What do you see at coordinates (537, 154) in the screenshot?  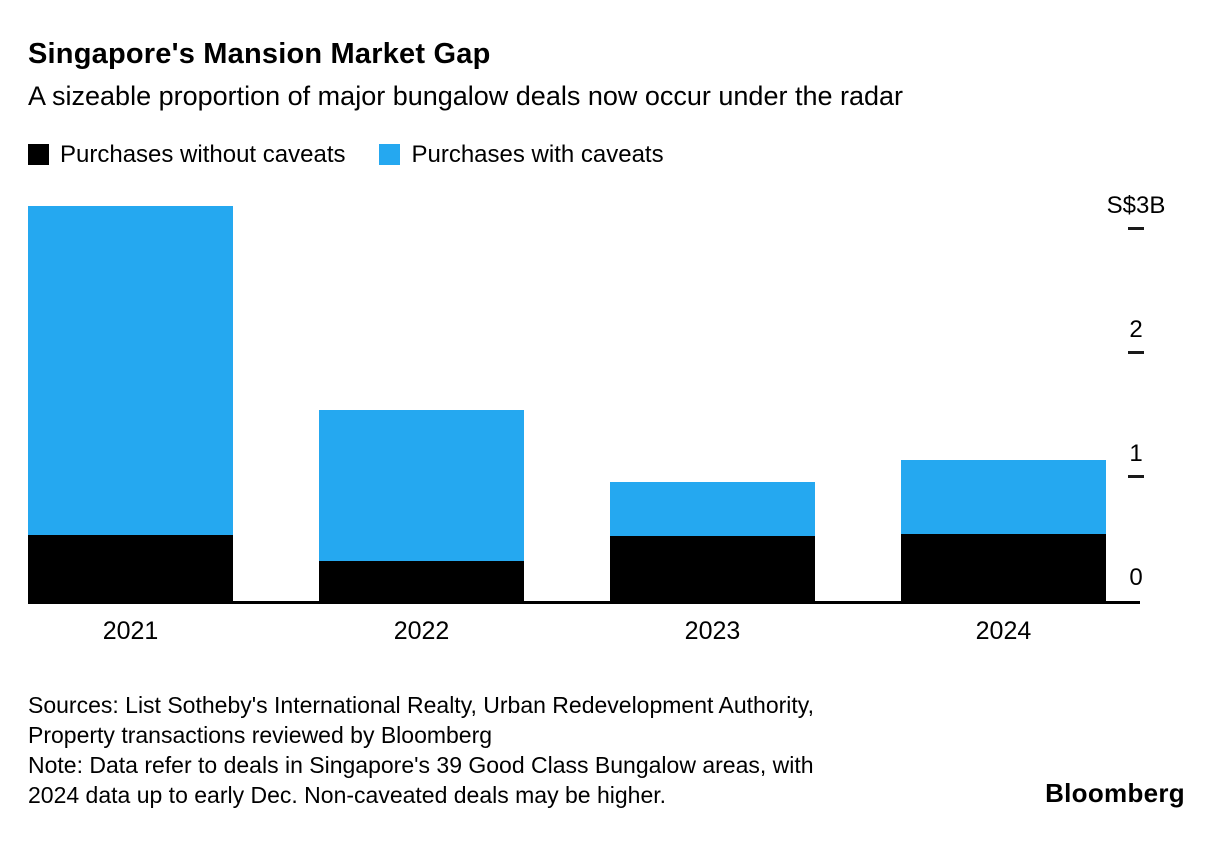 I see `legend-label: Purchases with caveats` at bounding box center [537, 154].